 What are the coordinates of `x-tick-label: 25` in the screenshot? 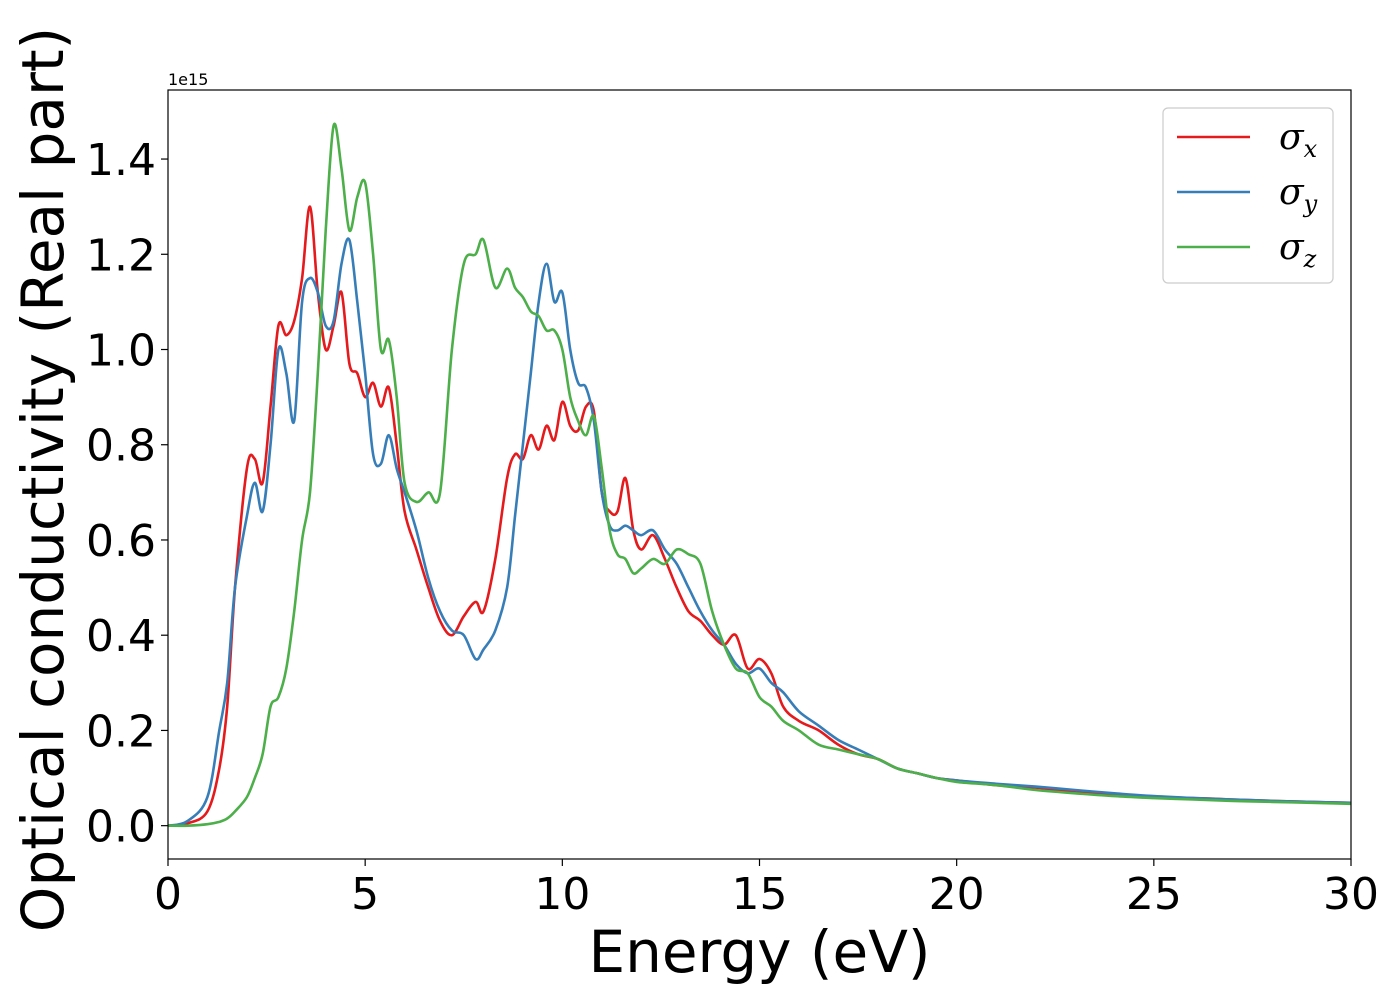 It's located at (1154, 894).